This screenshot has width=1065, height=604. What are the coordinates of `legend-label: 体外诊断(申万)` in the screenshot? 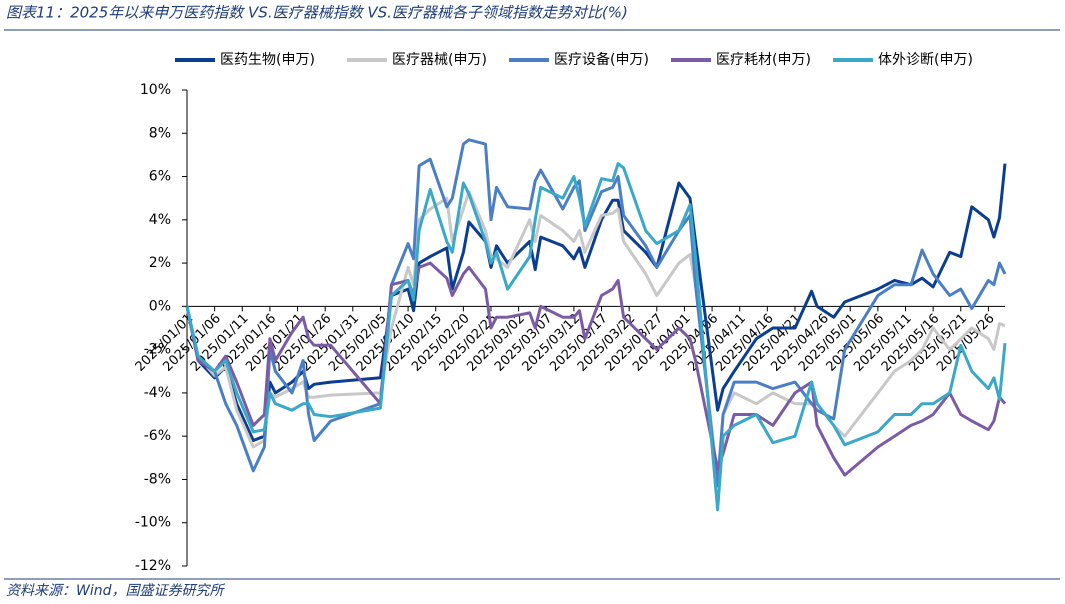 It's located at (925, 60).